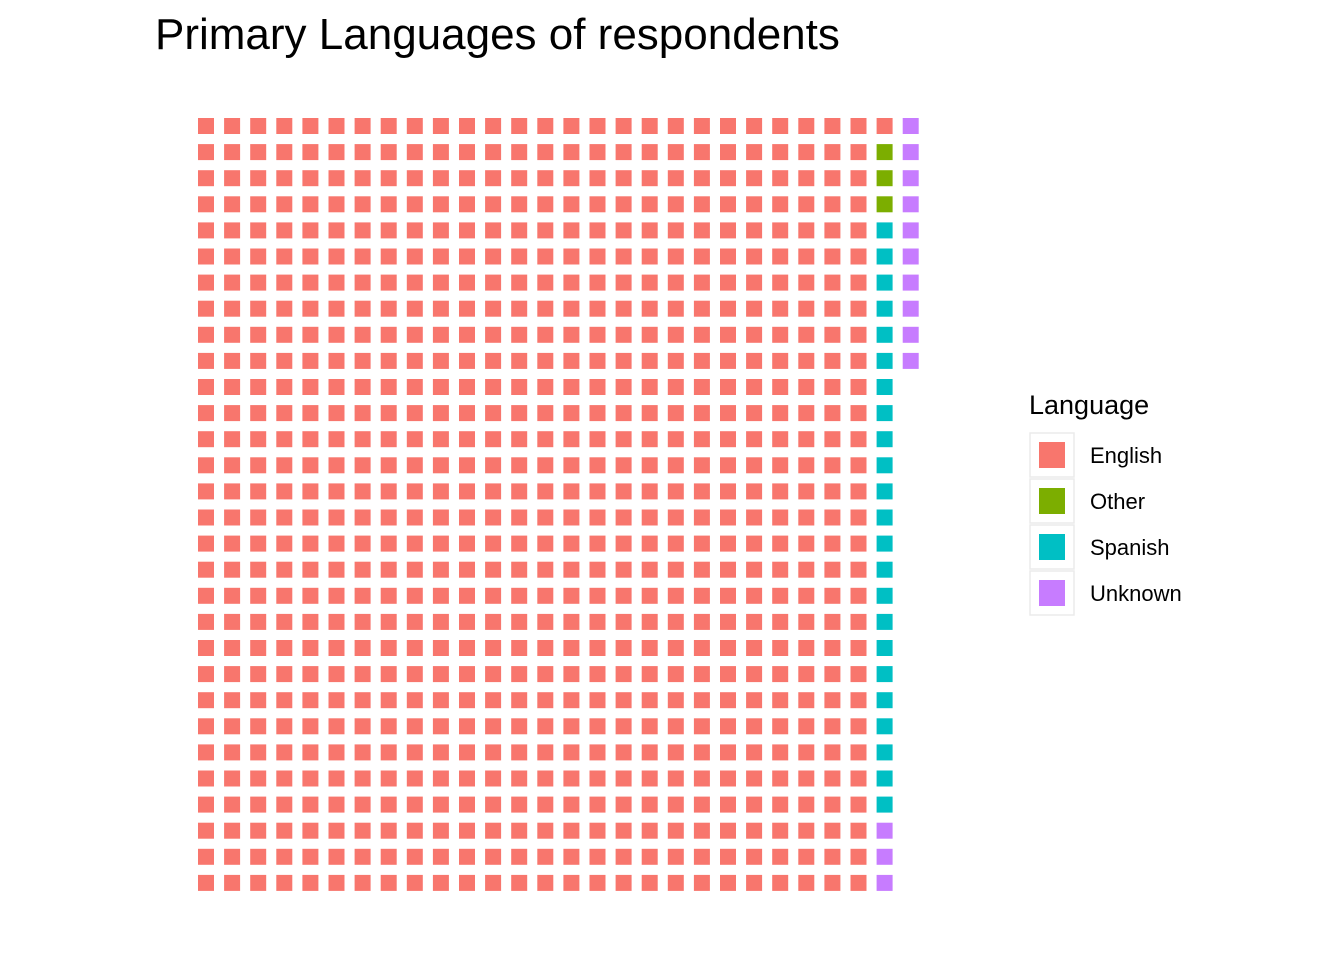 The image size is (1344, 960). What do you see at coordinates (884, 830) in the screenshot?
I see `waffle-cell-unknown` at bounding box center [884, 830].